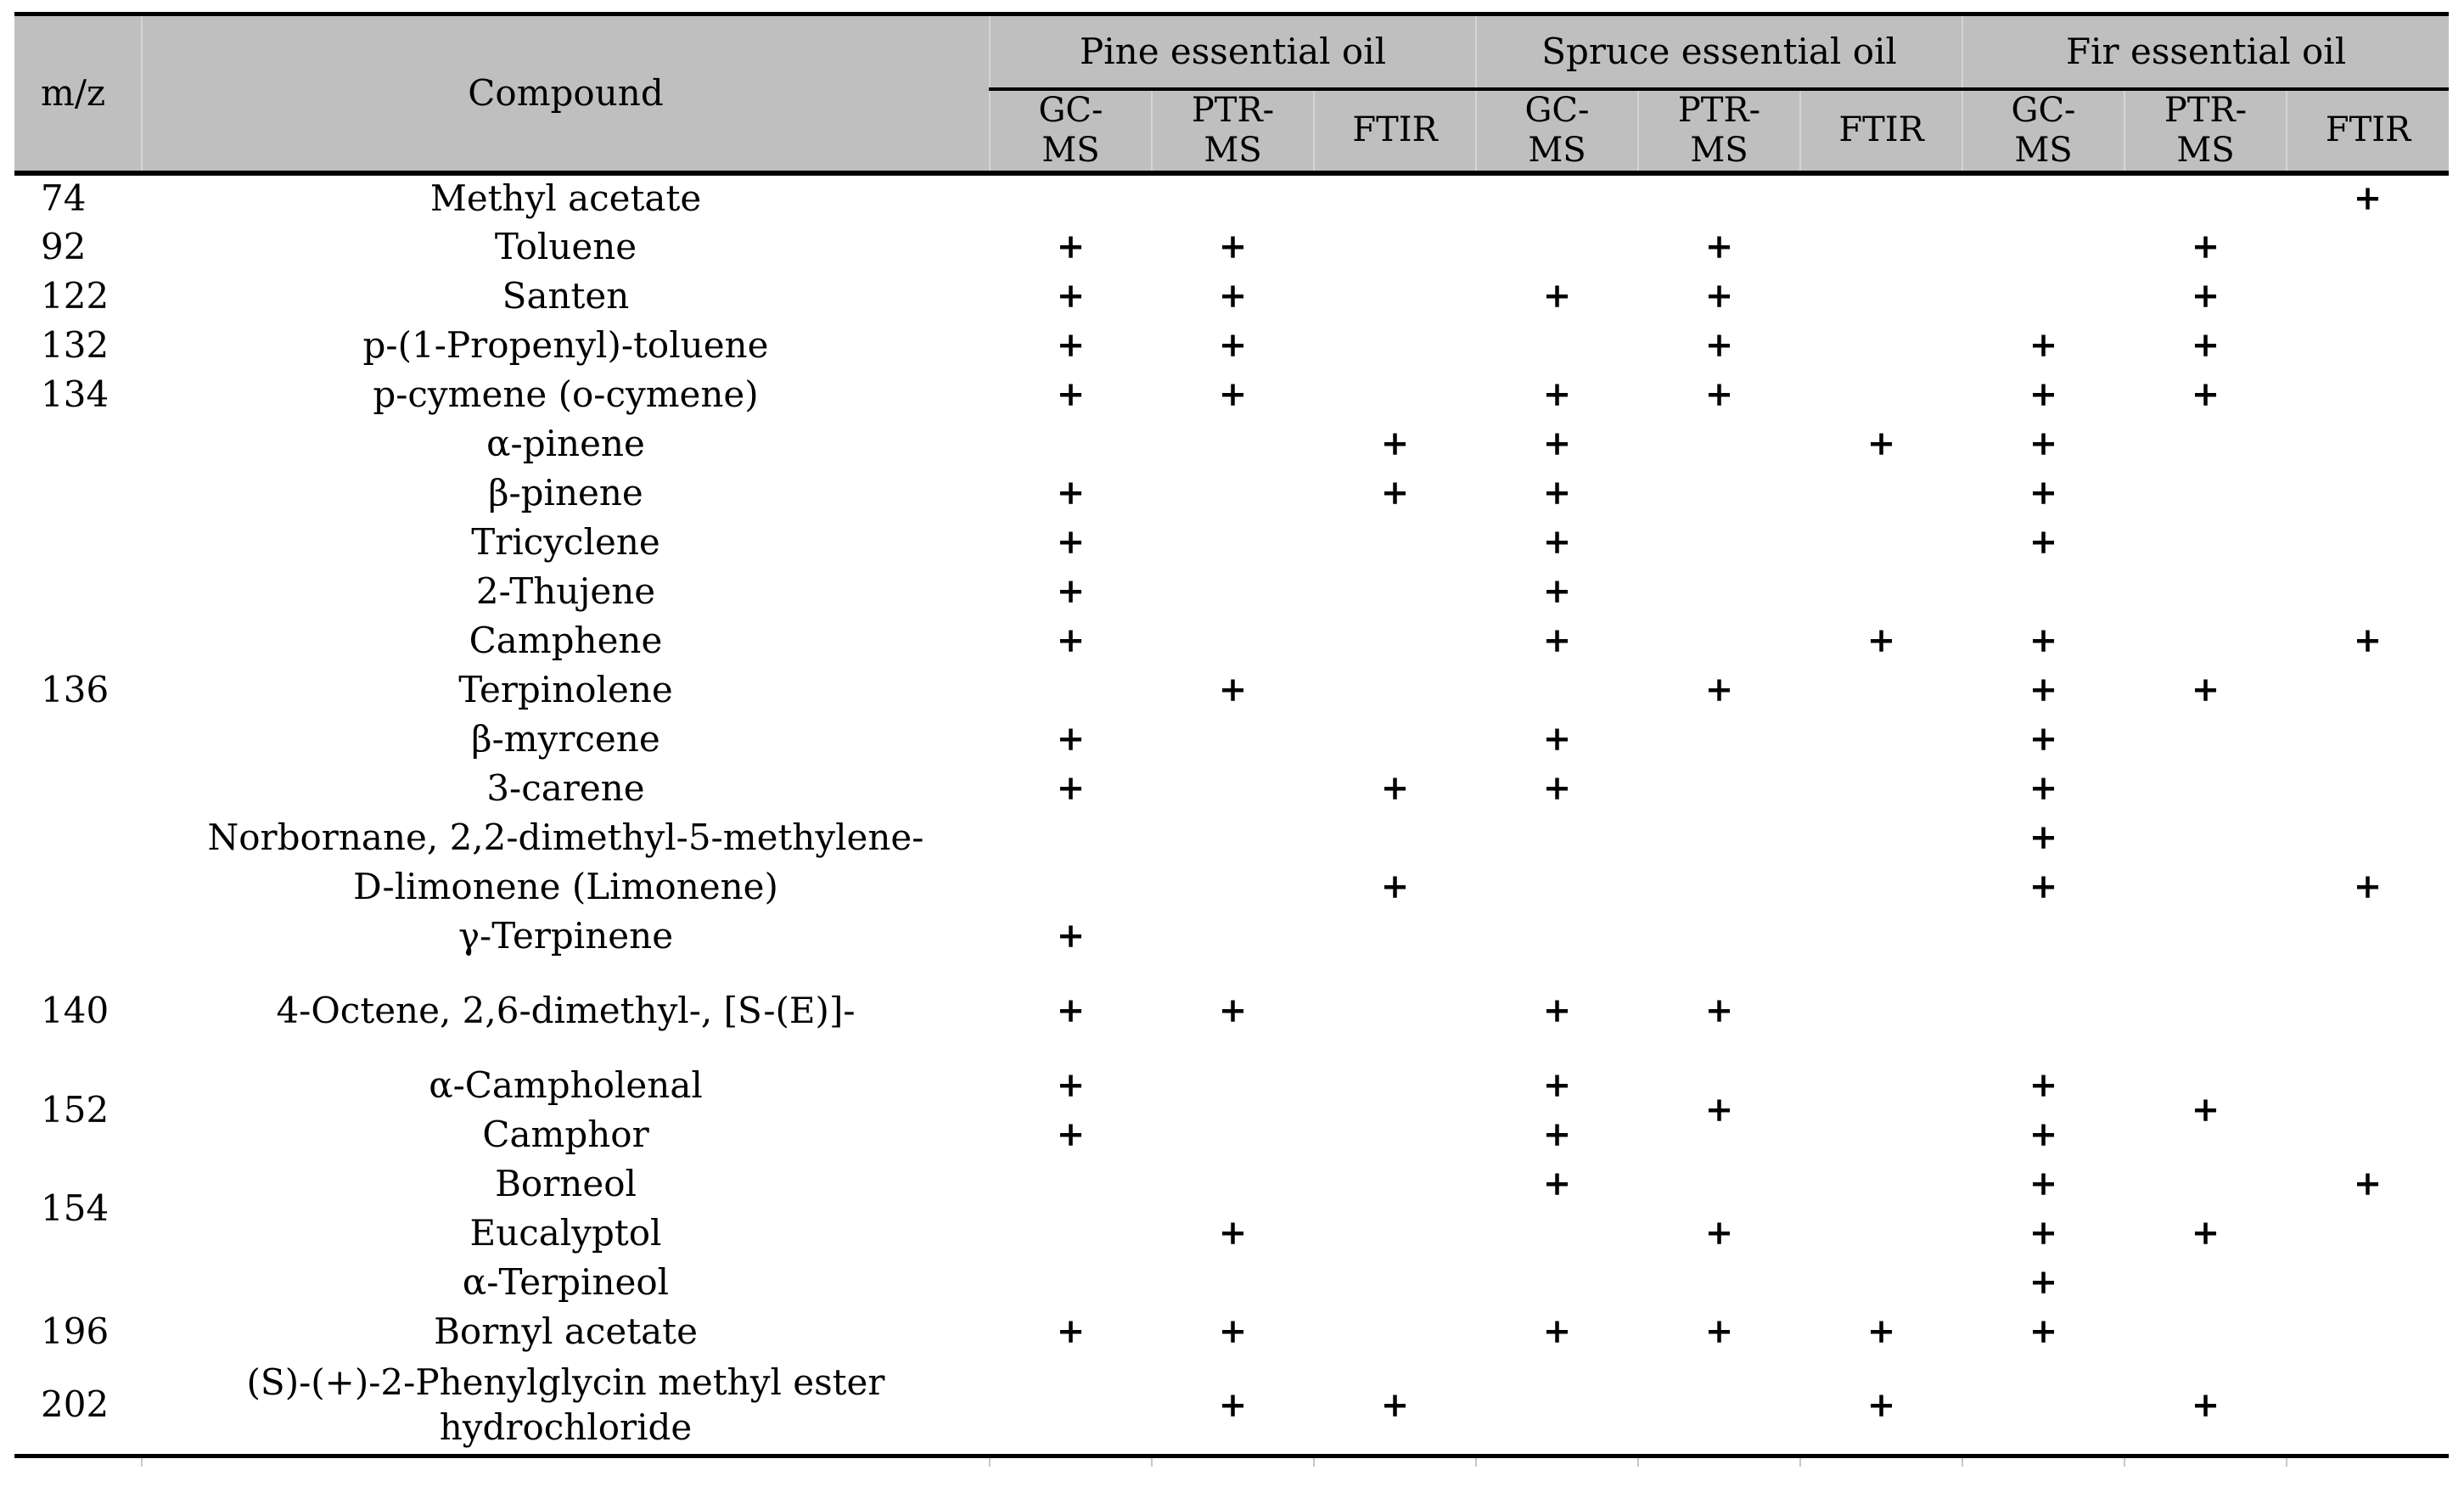 The image size is (2464, 1487). Describe the element at coordinates (1232, 641) in the screenshot. I see `table-row: Camphene + + + + +` at that location.